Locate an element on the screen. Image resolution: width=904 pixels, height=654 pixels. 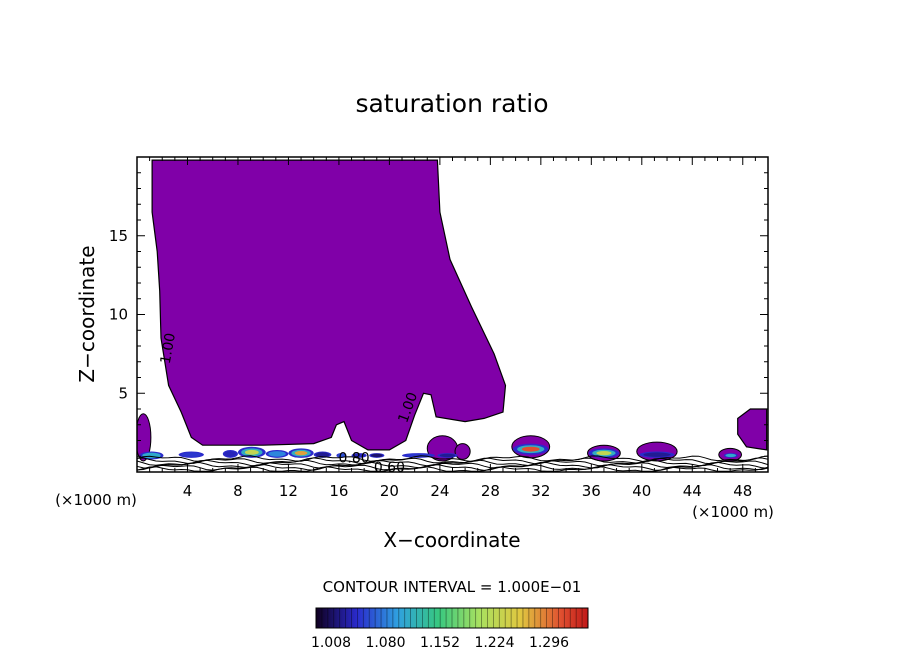
colorbar-tick-label: 1.008 is located at coordinates (331, 643).